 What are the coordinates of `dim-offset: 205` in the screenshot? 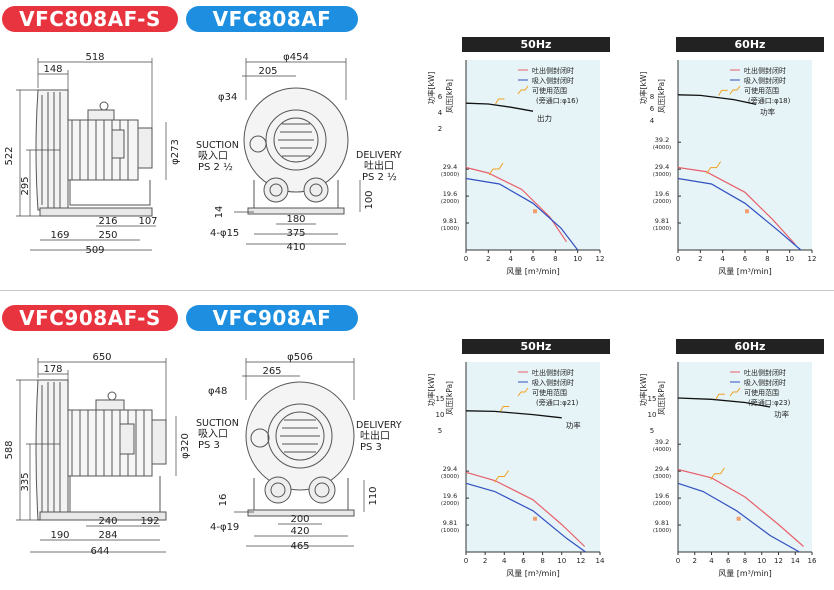 It's located at (267, 71).